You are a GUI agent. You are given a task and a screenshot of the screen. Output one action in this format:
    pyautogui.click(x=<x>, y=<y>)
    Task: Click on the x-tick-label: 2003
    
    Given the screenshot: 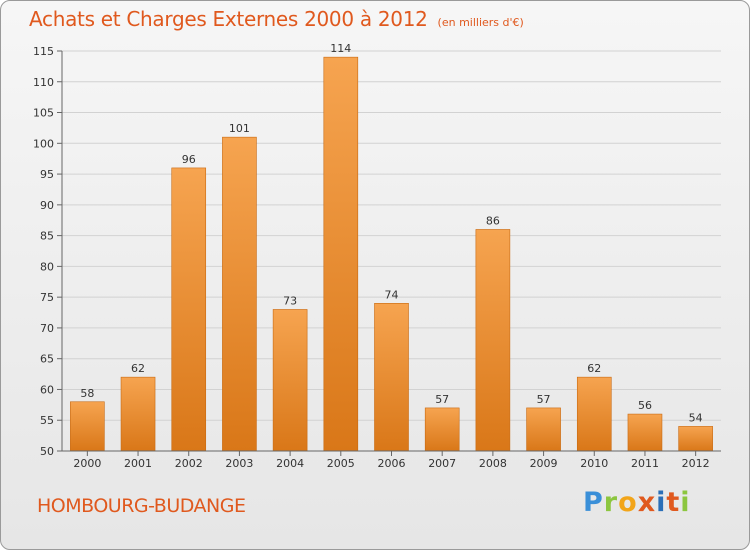 What is the action you would take?
    pyautogui.click(x=239, y=463)
    